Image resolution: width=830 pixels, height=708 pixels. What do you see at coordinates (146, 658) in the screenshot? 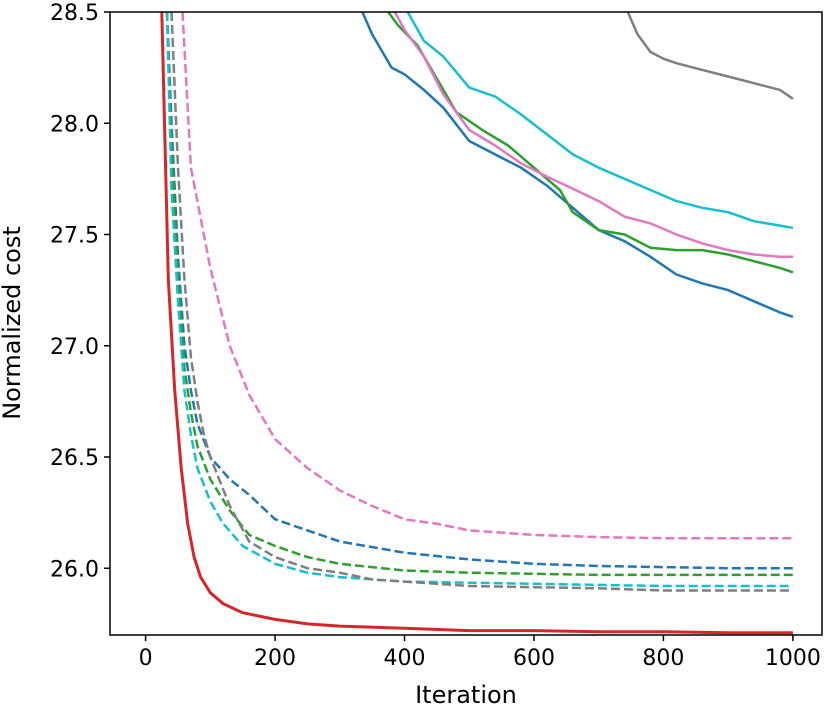
I see `x-tick-label: 0` at bounding box center [146, 658].